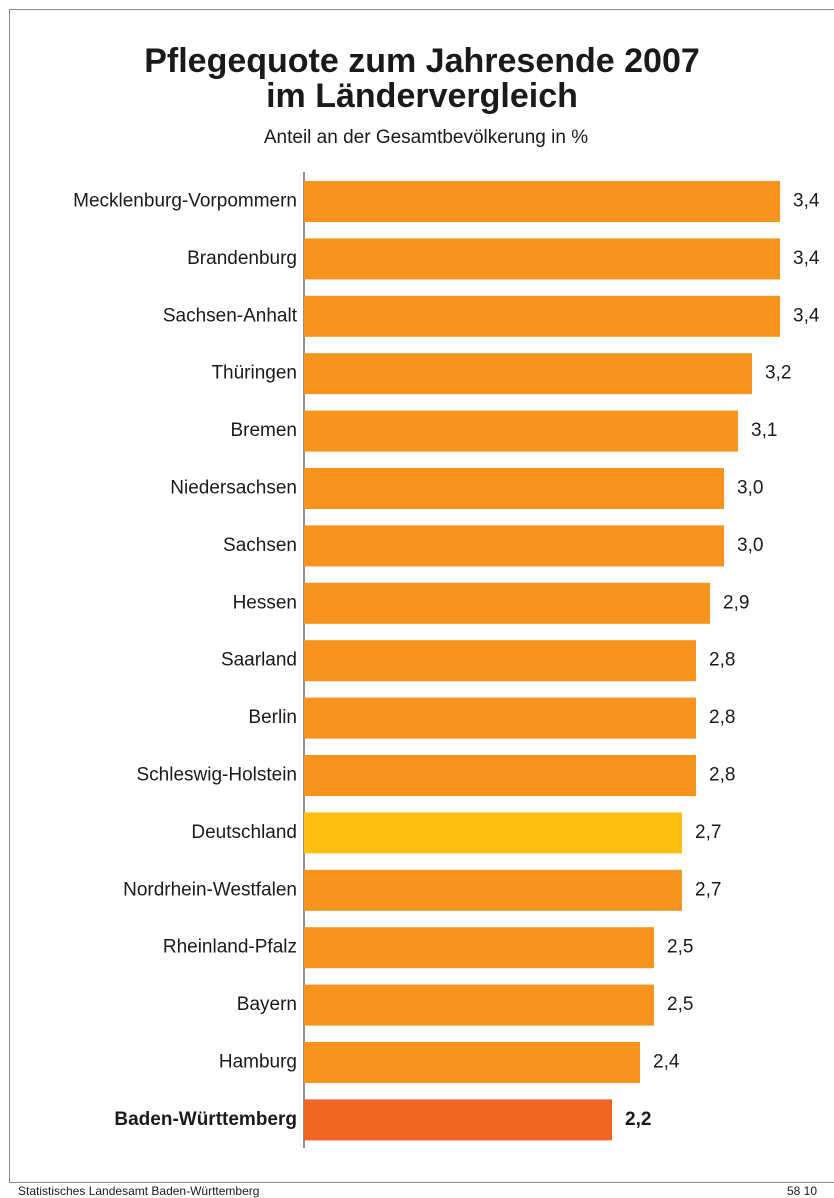 The height and width of the screenshot is (1198, 834). I want to click on category-label: Schleswig-Holstein, so click(216, 775).